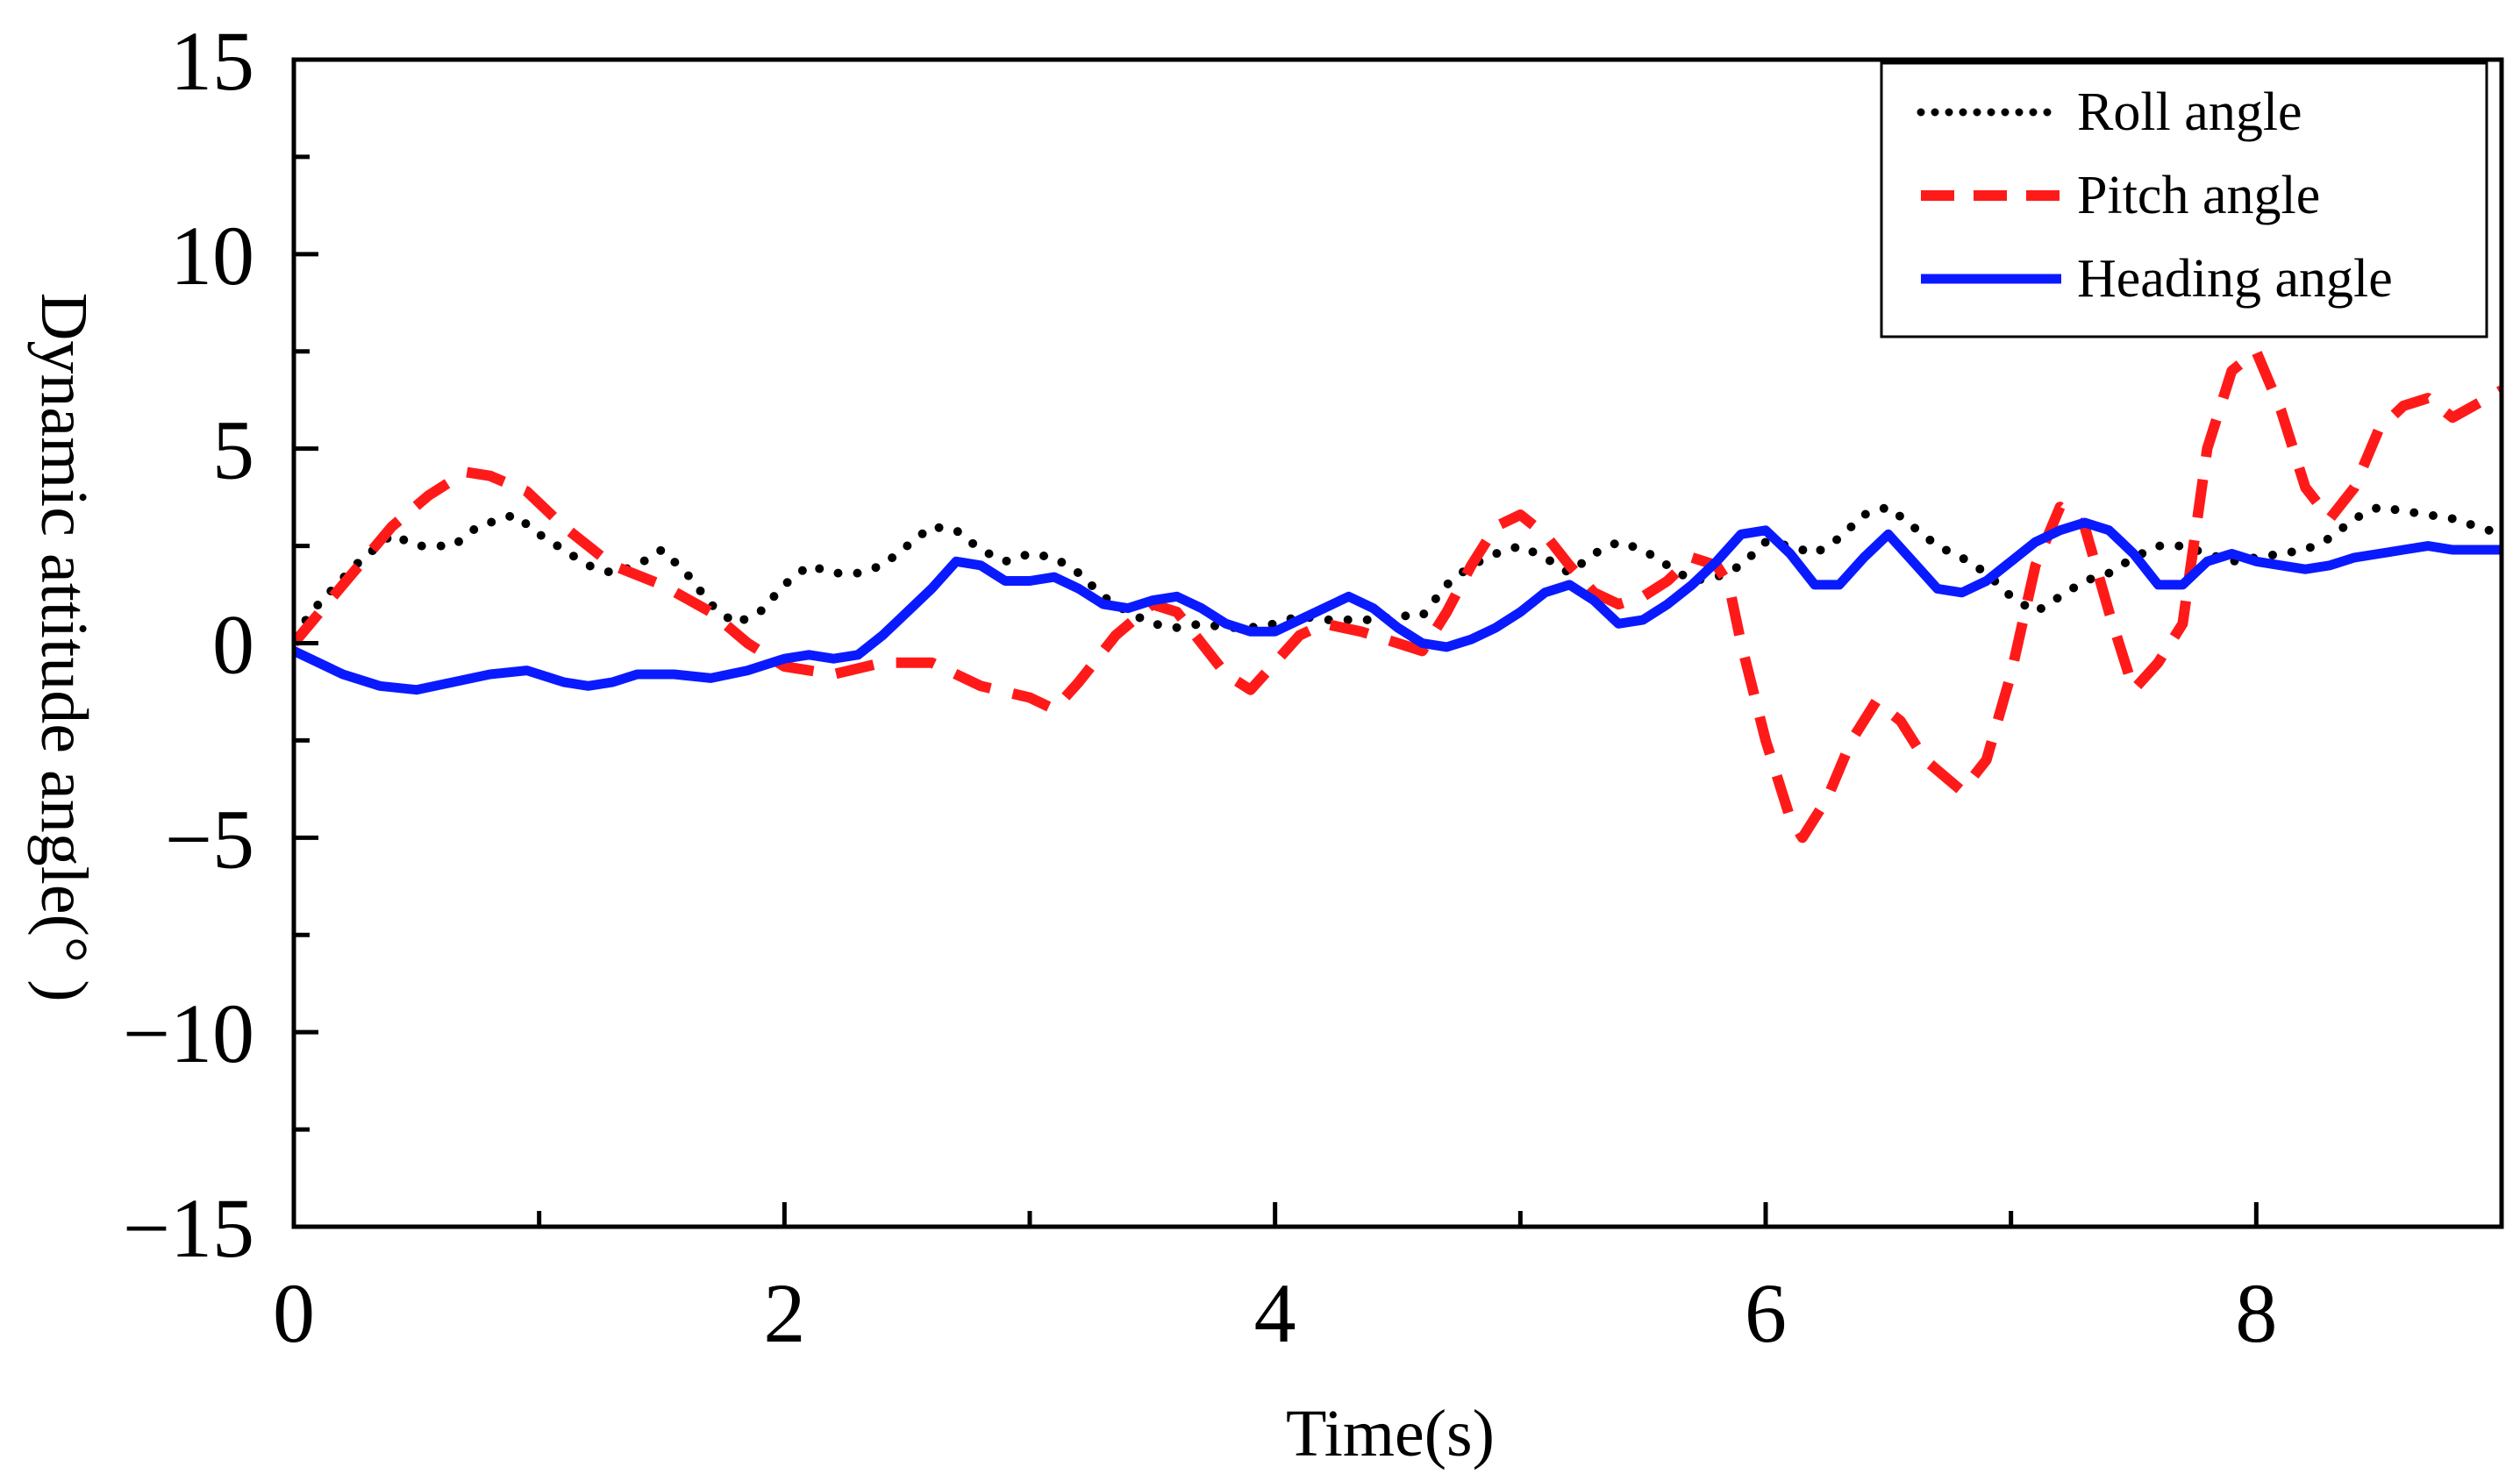 The image size is (2520, 1481). I want to click on legend: Roll angle Pitch angle Heading angle, so click(2184, 199).